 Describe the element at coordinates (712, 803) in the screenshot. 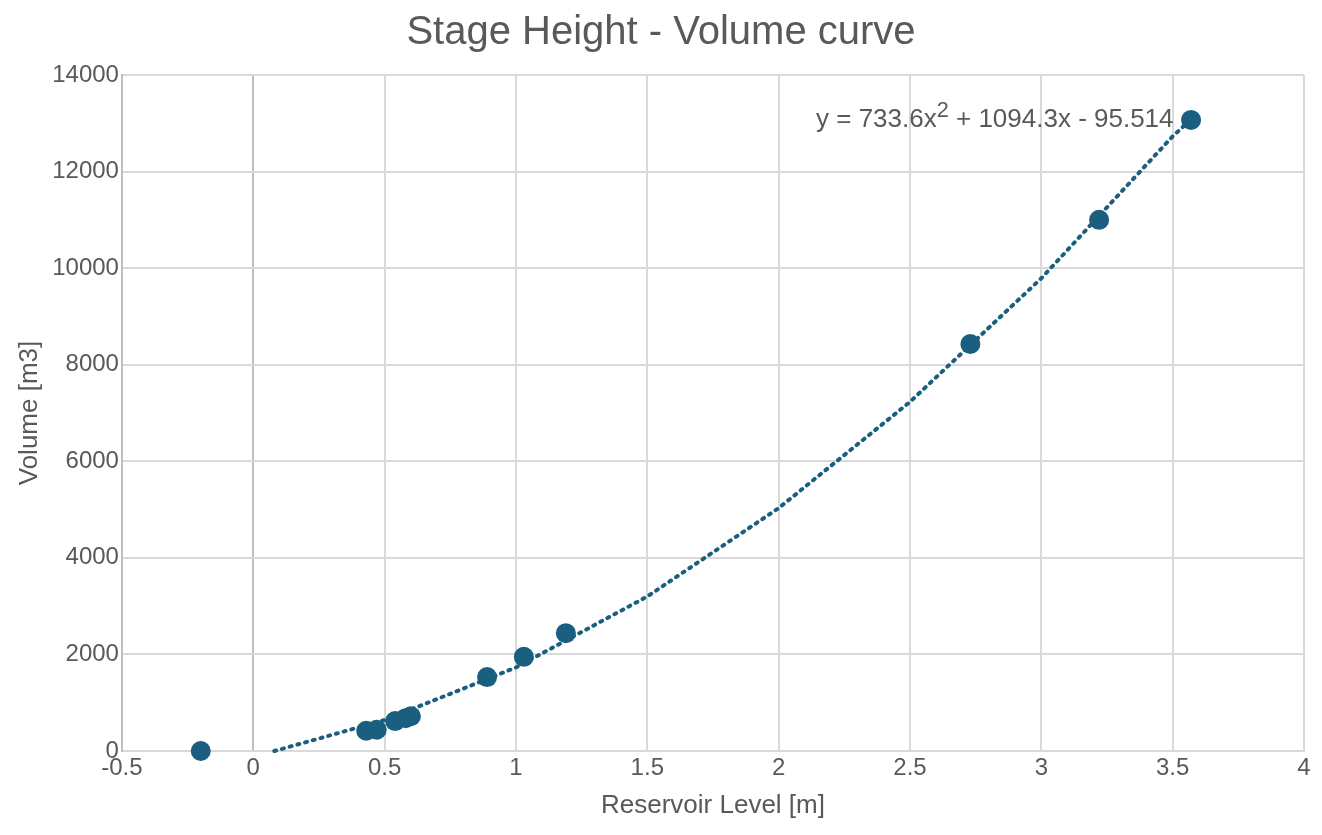

I see `x-axis-title: Reservoir Level [m]` at that location.